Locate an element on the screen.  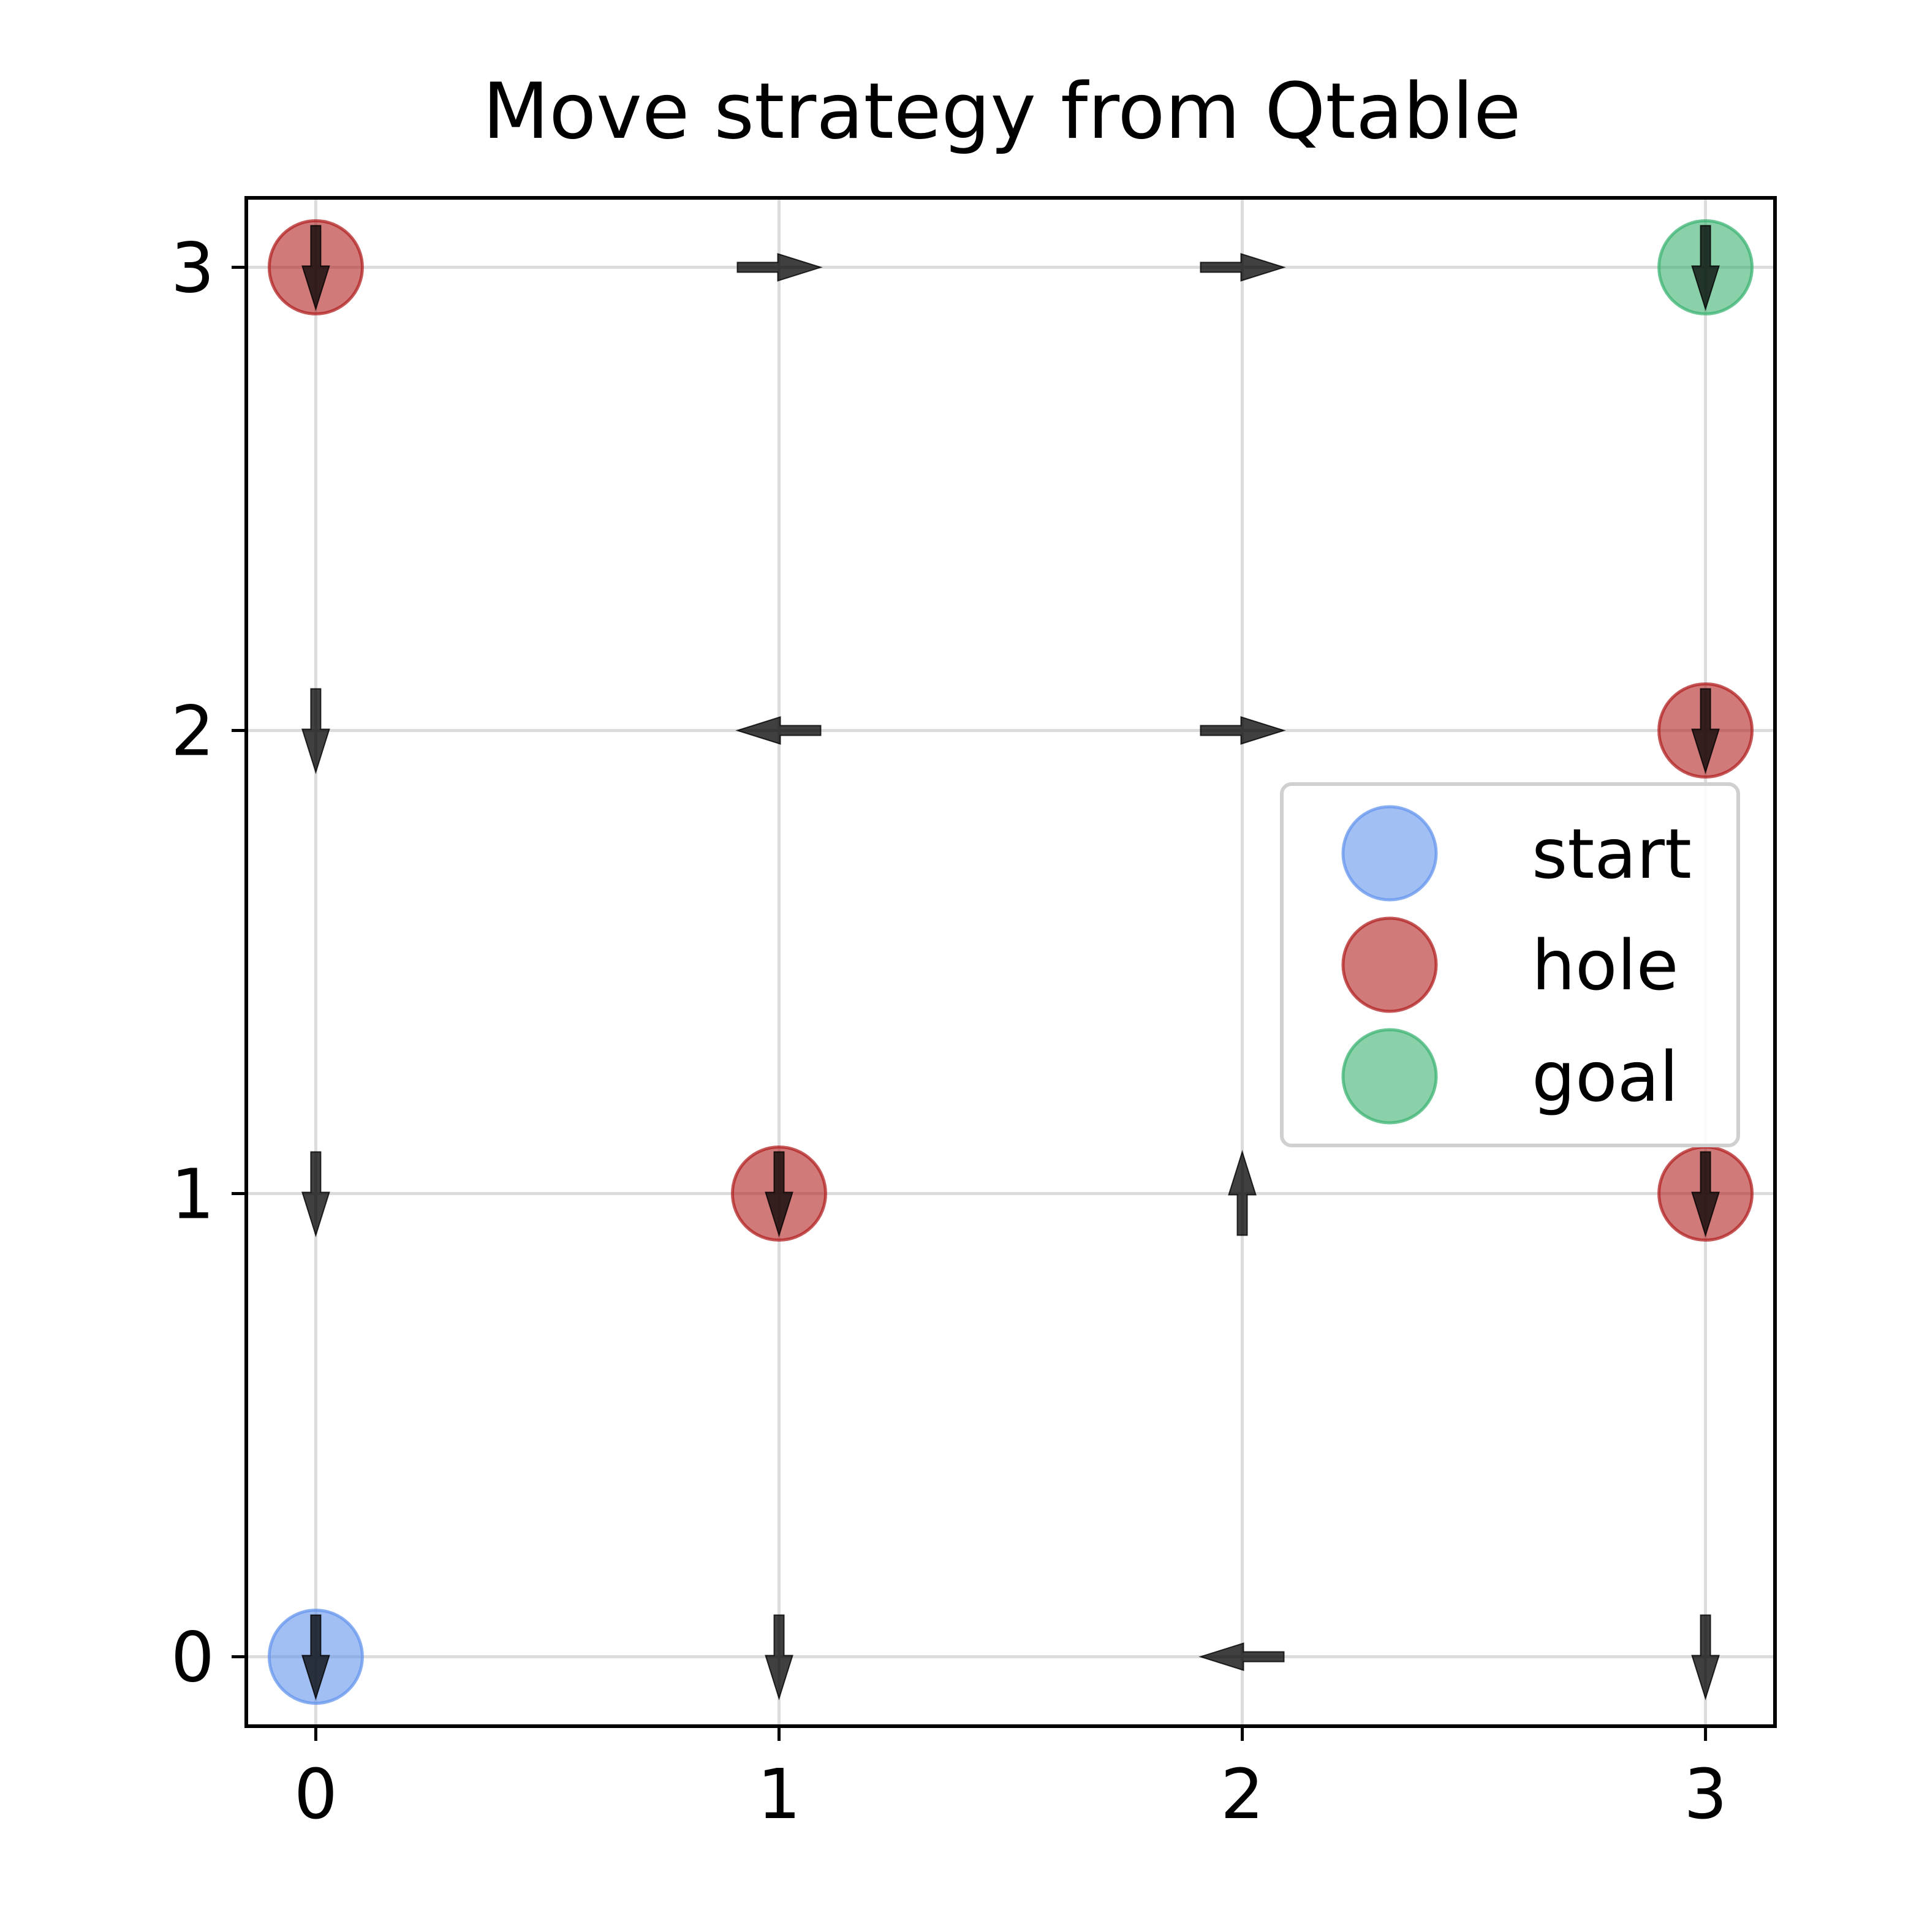
legend-label-start: start is located at coordinates (1612, 854).